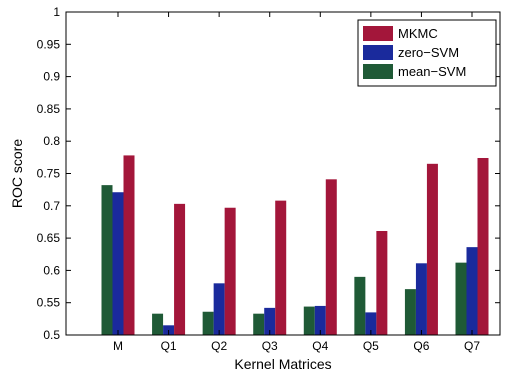  What do you see at coordinates (282, 364) in the screenshot?
I see `x-axis-label: Kernel Matrices` at bounding box center [282, 364].